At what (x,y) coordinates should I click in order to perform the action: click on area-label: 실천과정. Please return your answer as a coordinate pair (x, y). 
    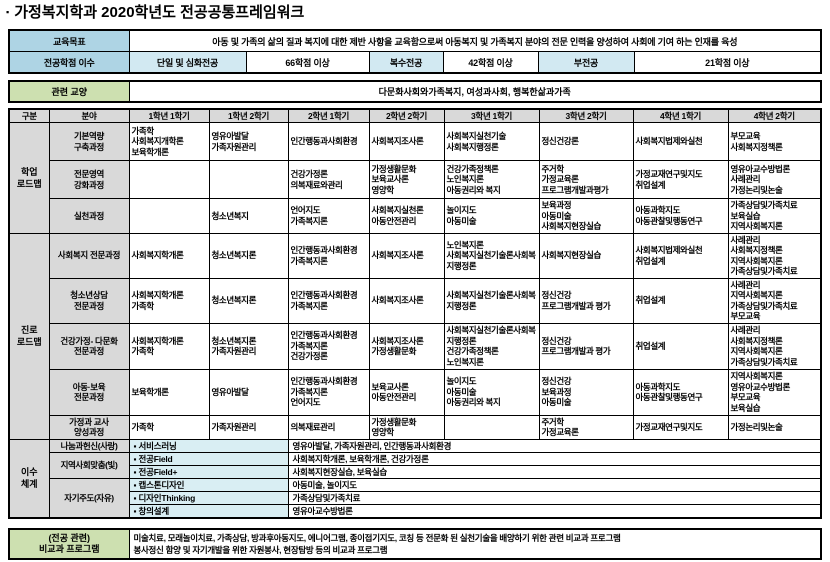
    Looking at the image, I should click on (89, 216).